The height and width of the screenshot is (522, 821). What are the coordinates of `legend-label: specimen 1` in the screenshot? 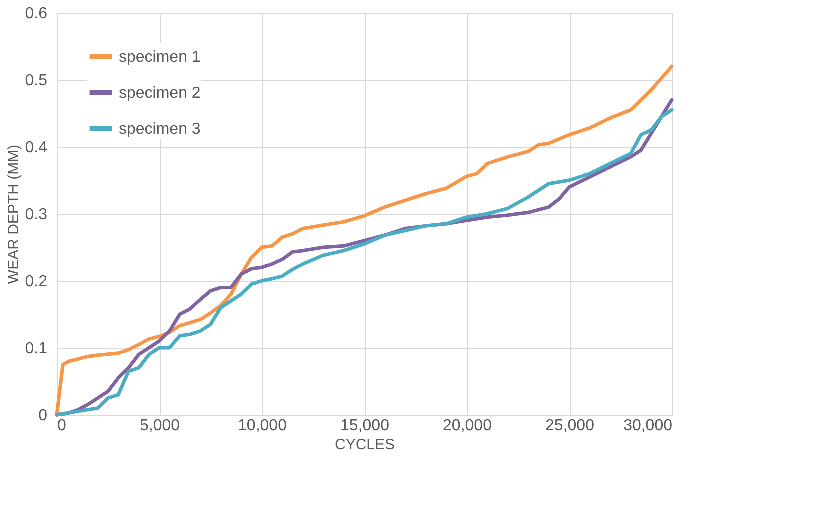 It's located at (160, 57).